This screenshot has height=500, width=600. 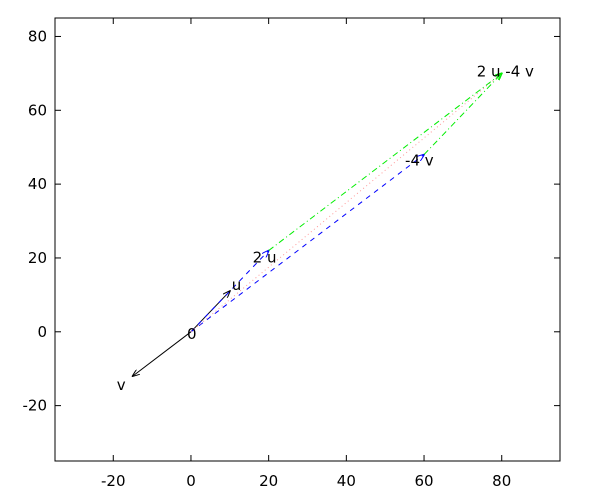 I want to click on point-label: u, so click(x=237, y=285).